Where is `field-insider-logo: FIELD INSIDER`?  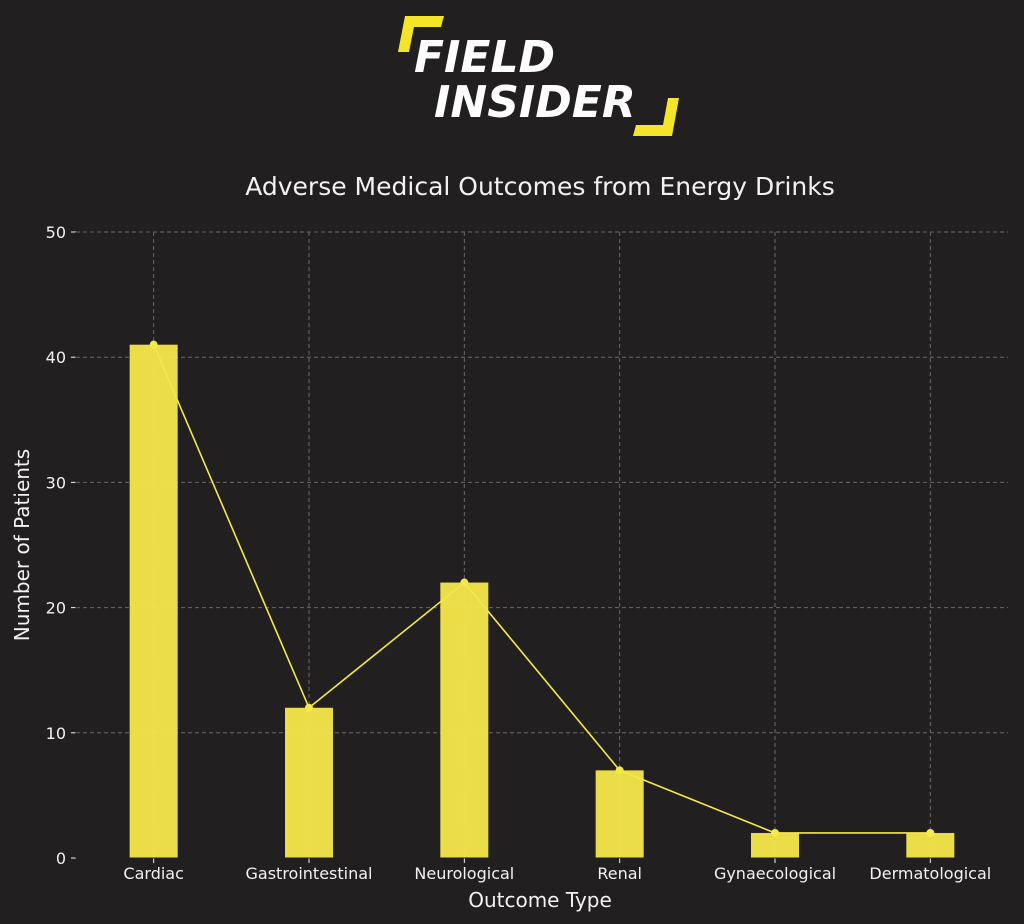 field-insider-logo: FIELD INSIDER is located at coordinates (538, 76).